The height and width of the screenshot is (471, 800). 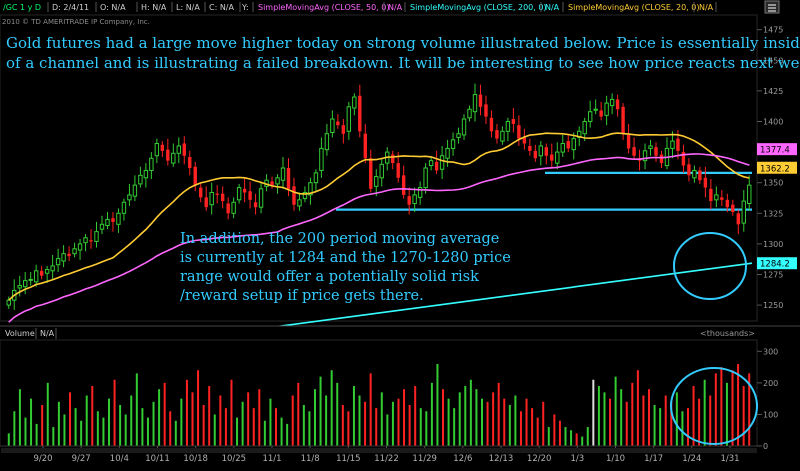 What do you see at coordinates (379, 450) in the screenshot?
I see `horizontal-scrollbar` at bounding box center [379, 450].